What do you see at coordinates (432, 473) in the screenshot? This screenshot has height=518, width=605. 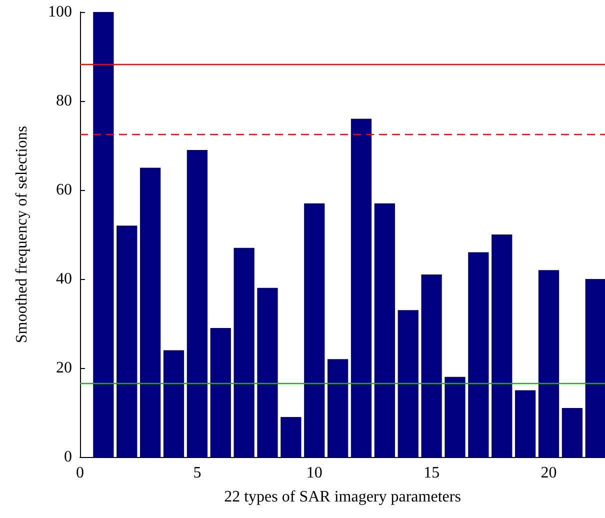 I see `x-tick-label: 15` at bounding box center [432, 473].